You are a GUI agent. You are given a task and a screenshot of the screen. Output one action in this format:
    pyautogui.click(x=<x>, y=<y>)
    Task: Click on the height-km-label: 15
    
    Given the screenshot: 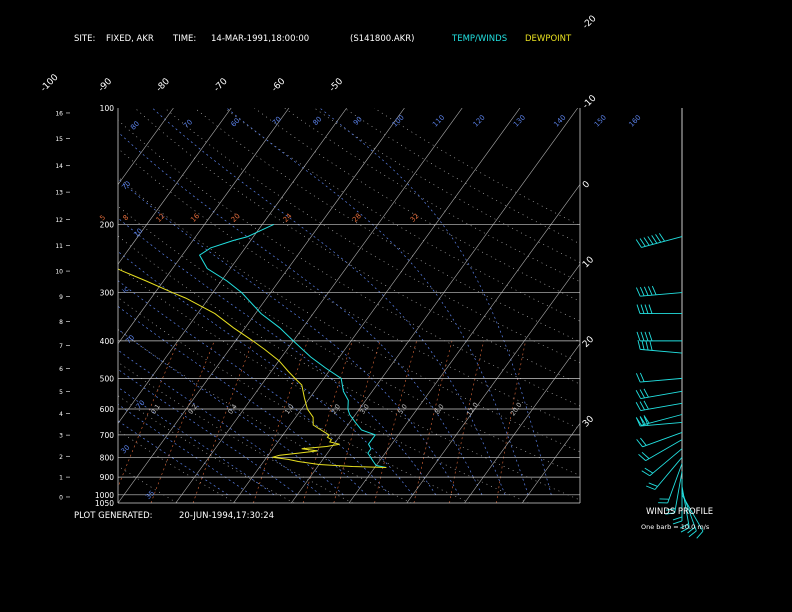 What is the action you would take?
    pyautogui.click(x=59, y=139)
    